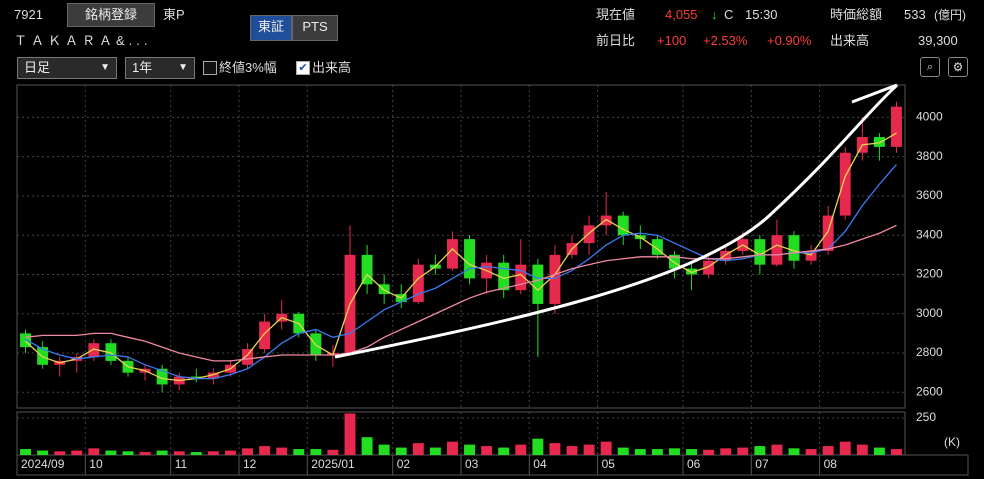 This screenshot has width=984, height=479. Describe the element at coordinates (929, 313) in the screenshot. I see `y-tick-label: 3000` at that location.